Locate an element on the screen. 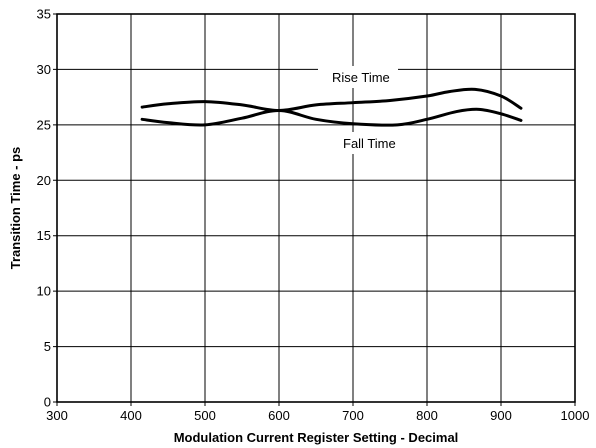 The height and width of the screenshot is (448, 596). y-tick-label: 20 is located at coordinates (44, 180).